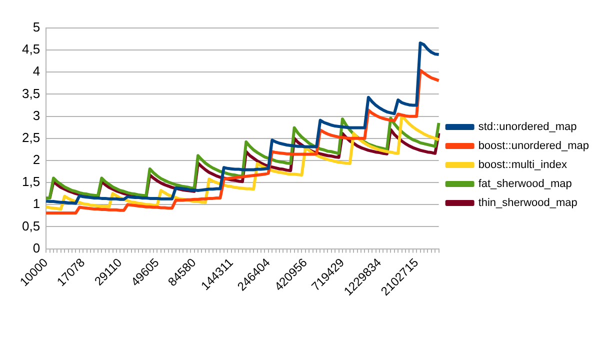  What do you see at coordinates (36, 204) in the screenshot?
I see `y-tick-label: 1` at bounding box center [36, 204].